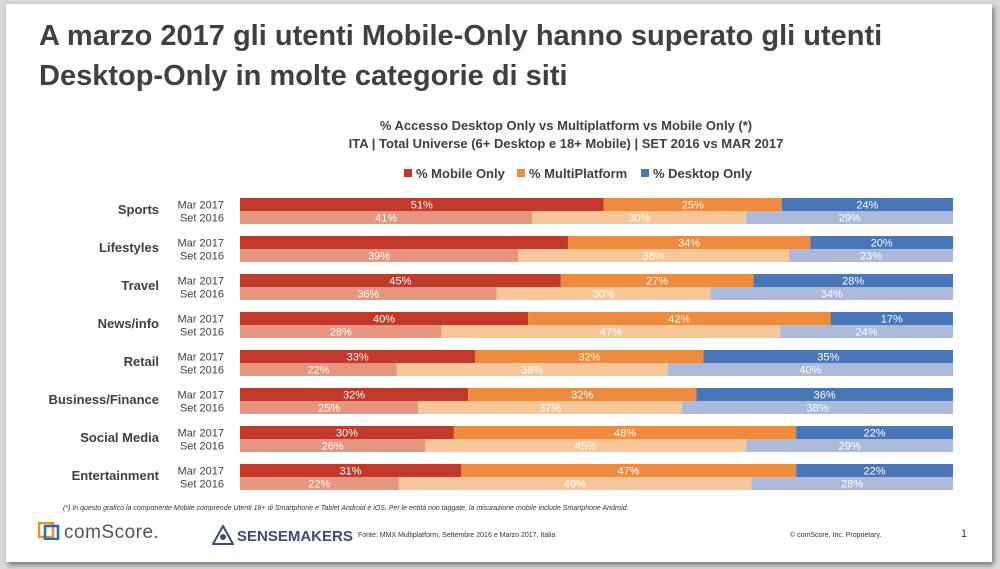 The height and width of the screenshot is (569, 1000). I want to click on sensemakers-brand-text: SENSEMAKERS, so click(295, 536).